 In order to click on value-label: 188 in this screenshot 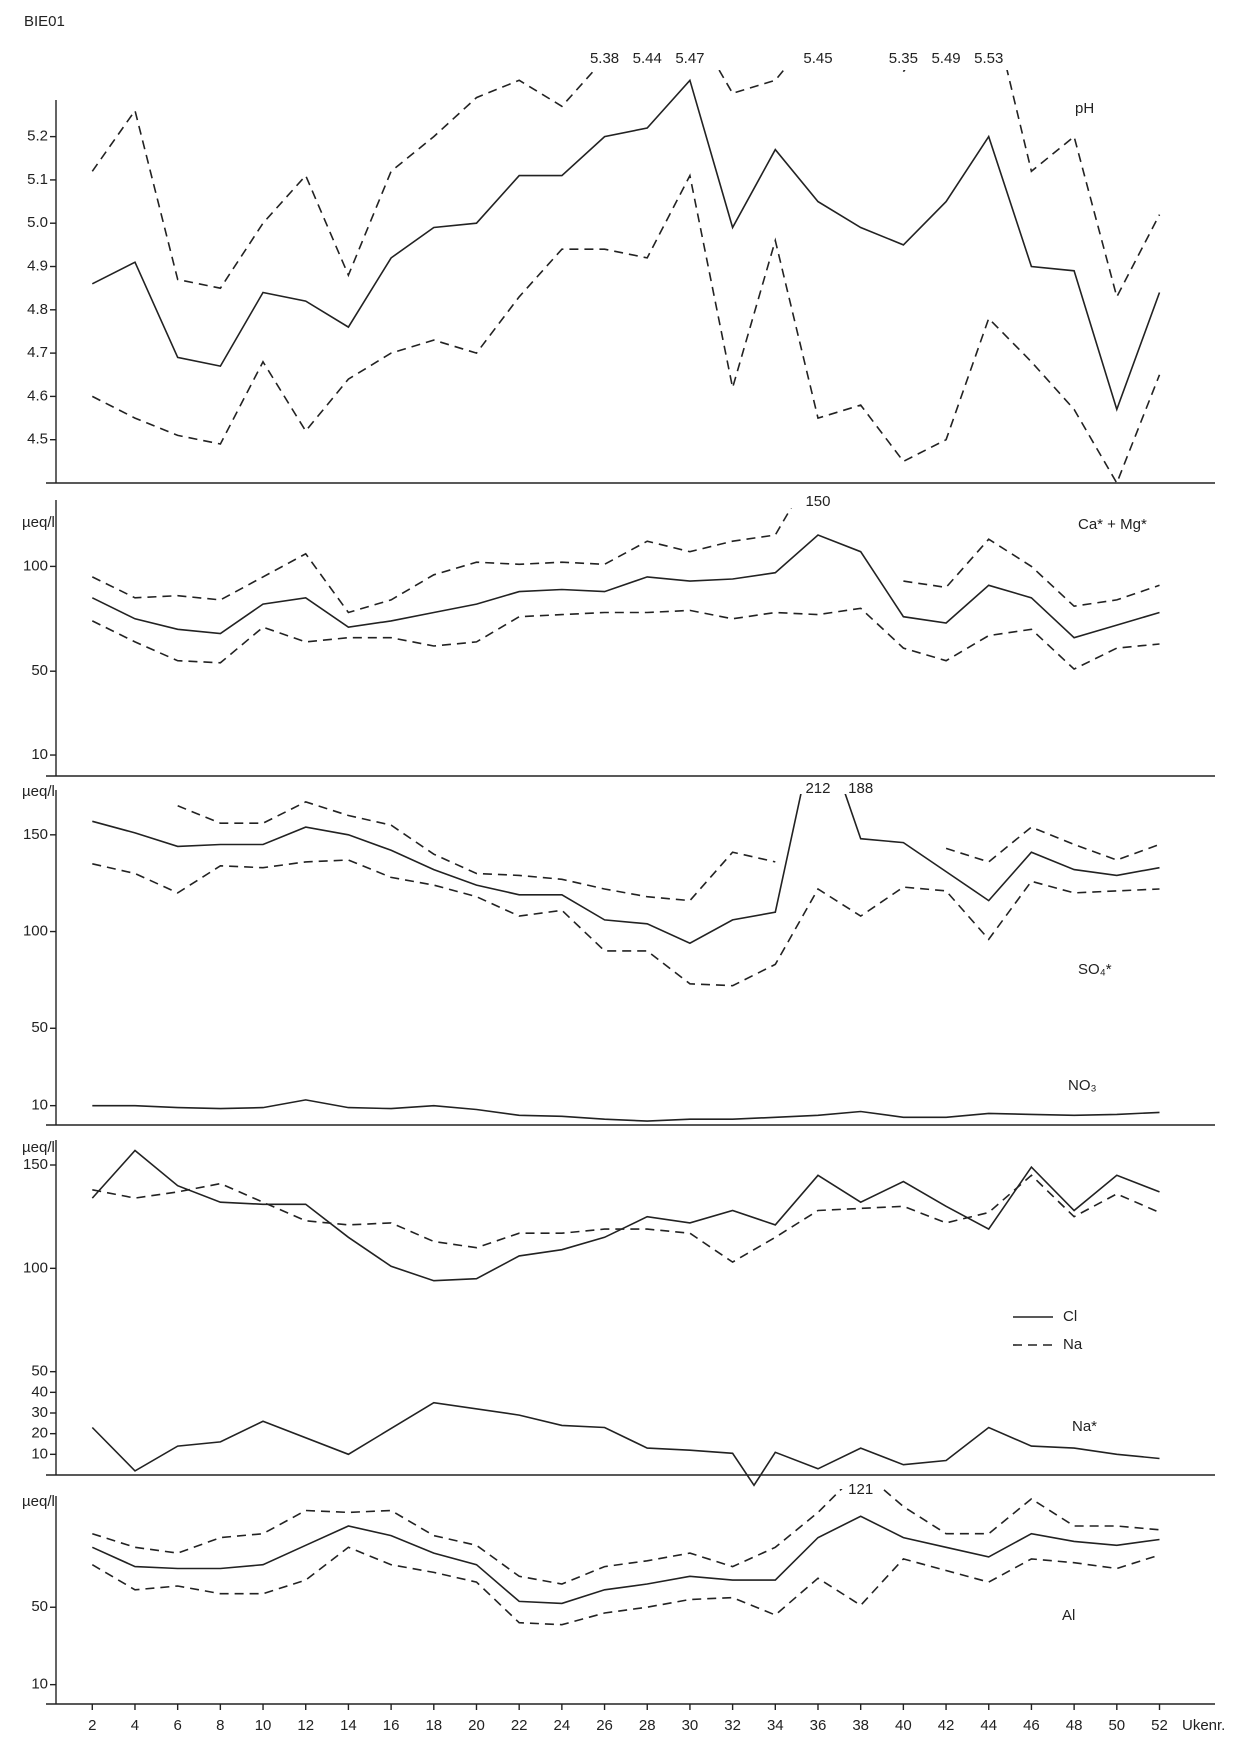, I will do `click(860, 788)`.